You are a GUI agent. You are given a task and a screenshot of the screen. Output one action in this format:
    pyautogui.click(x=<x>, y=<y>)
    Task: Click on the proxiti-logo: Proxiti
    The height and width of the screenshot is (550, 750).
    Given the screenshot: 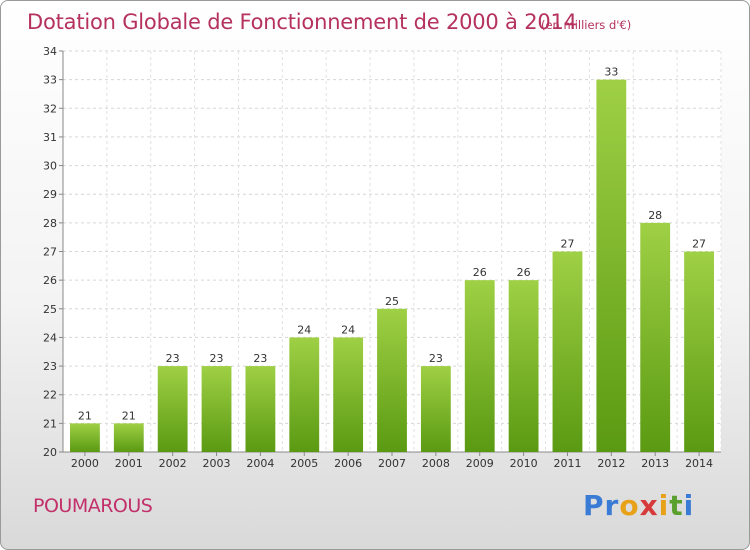 What is the action you would take?
    pyautogui.click(x=638, y=505)
    